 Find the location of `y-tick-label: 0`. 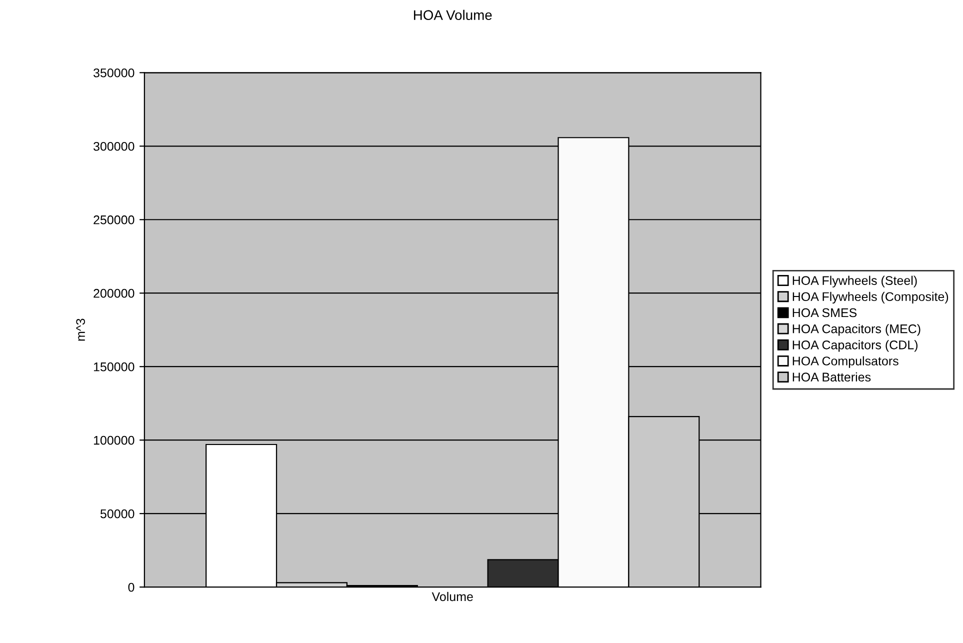

y-tick-label: 0 is located at coordinates (131, 587).